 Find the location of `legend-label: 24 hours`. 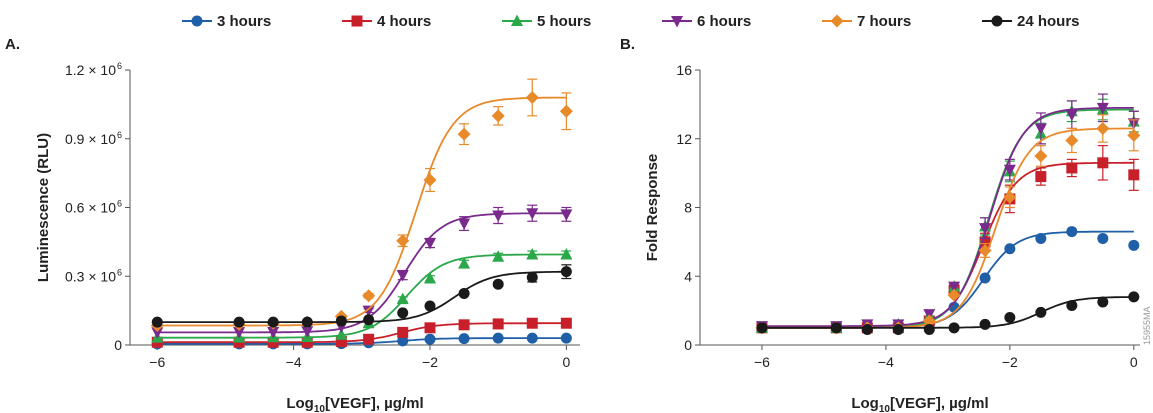

legend-label: 24 hours is located at coordinates (1048, 21).